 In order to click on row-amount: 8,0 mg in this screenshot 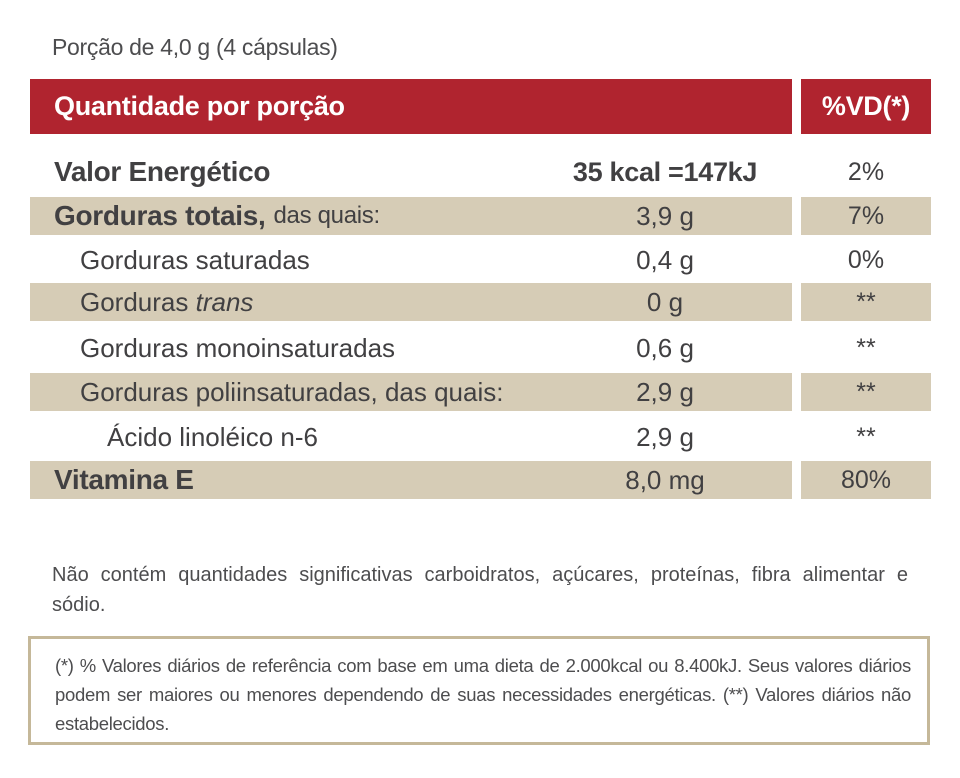, I will do `click(665, 479)`.